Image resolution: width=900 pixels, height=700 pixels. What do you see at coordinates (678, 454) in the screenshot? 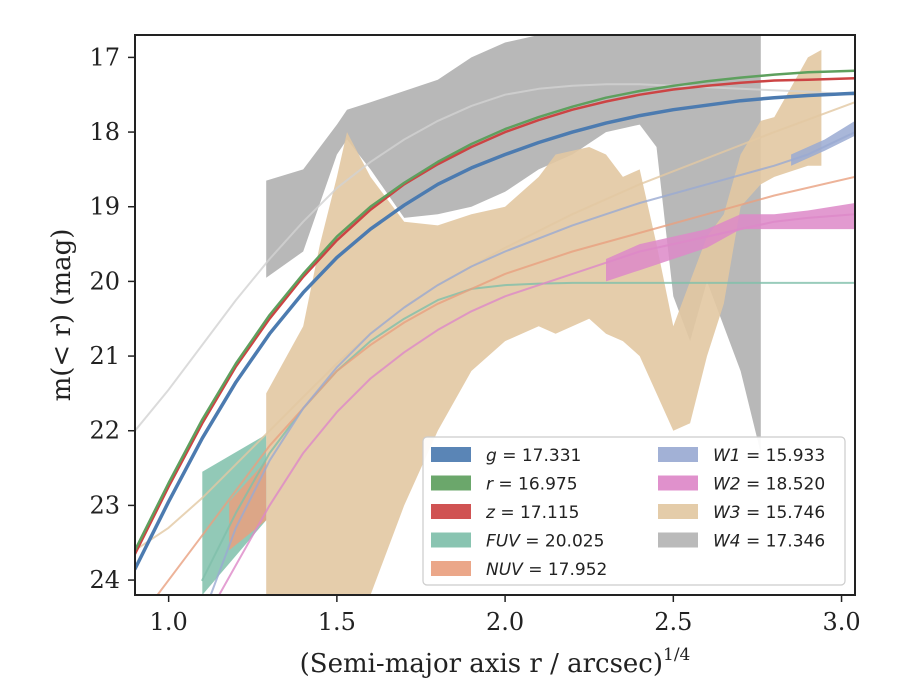
I see `legend-swatch-w1` at bounding box center [678, 454].